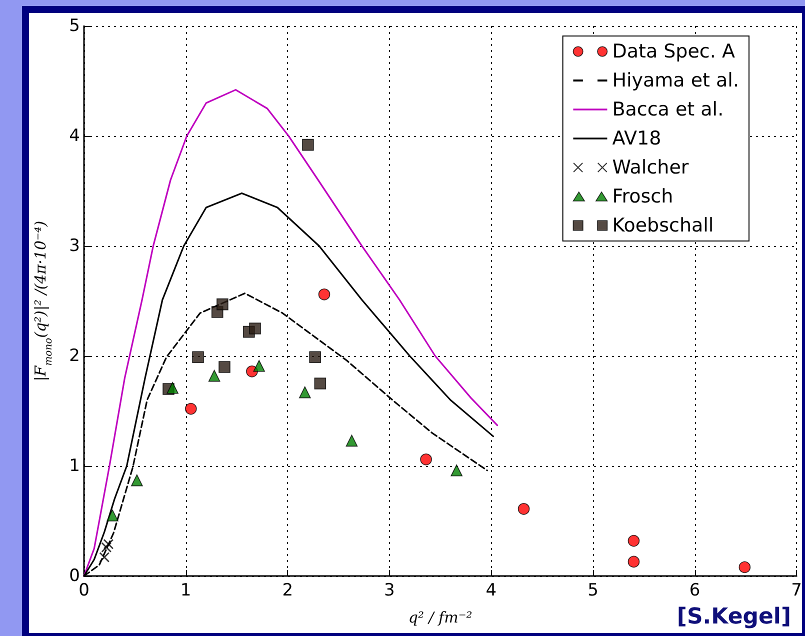 Image resolution: width=805 pixels, height=636 pixels. What do you see at coordinates (186, 590) in the screenshot?
I see `x-tick-label: 1` at bounding box center [186, 590].